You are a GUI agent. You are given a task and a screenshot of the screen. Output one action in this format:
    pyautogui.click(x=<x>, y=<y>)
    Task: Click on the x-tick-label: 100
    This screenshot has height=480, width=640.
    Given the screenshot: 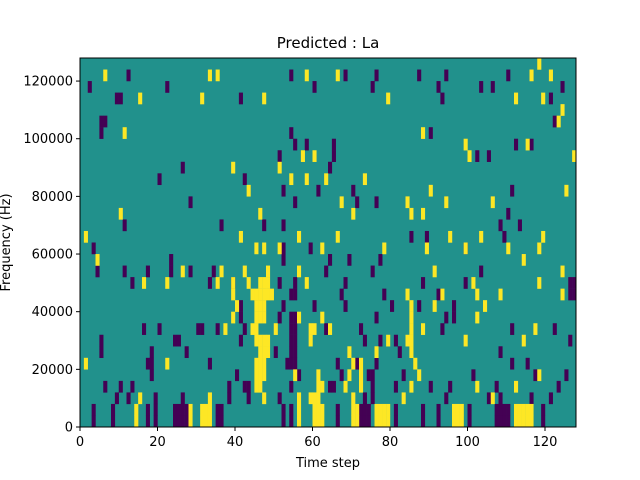 What is the action you would take?
    pyautogui.click(x=467, y=442)
    